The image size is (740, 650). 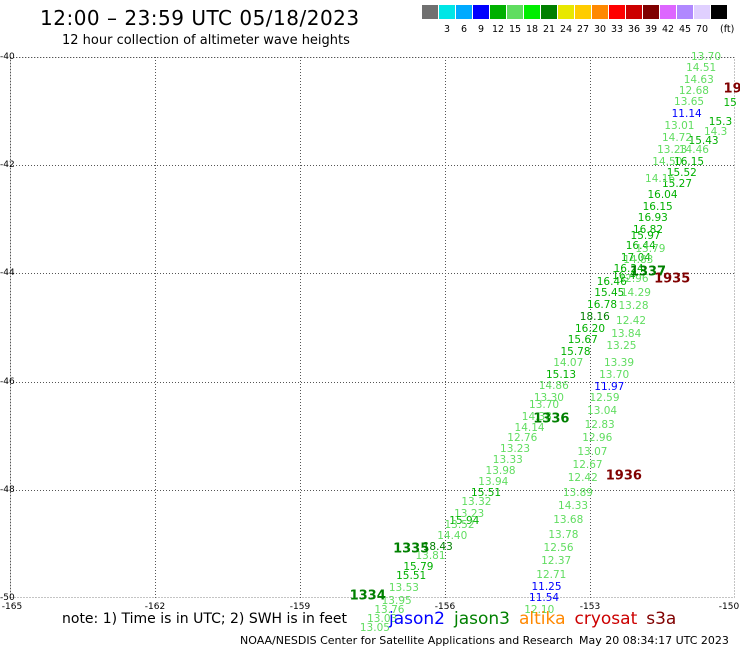 I want to click on satellite-name: altika, so click(x=542, y=619).